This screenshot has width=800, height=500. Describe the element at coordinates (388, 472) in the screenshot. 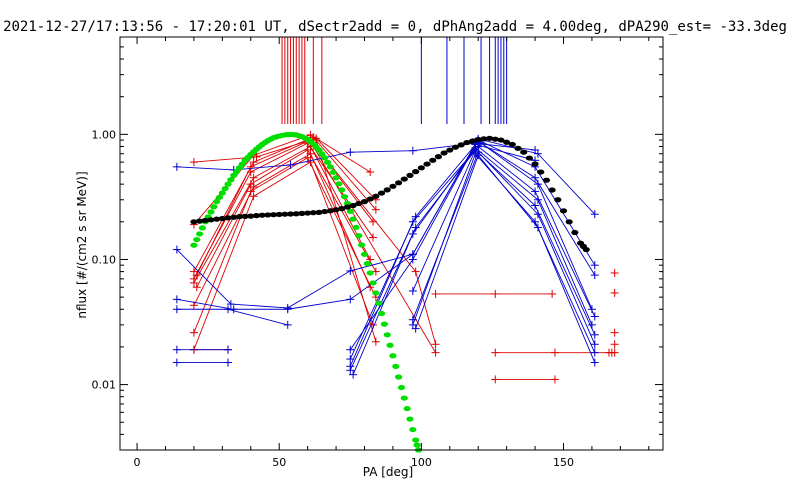

I see `x-axis-title: PA [deg]` at that location.